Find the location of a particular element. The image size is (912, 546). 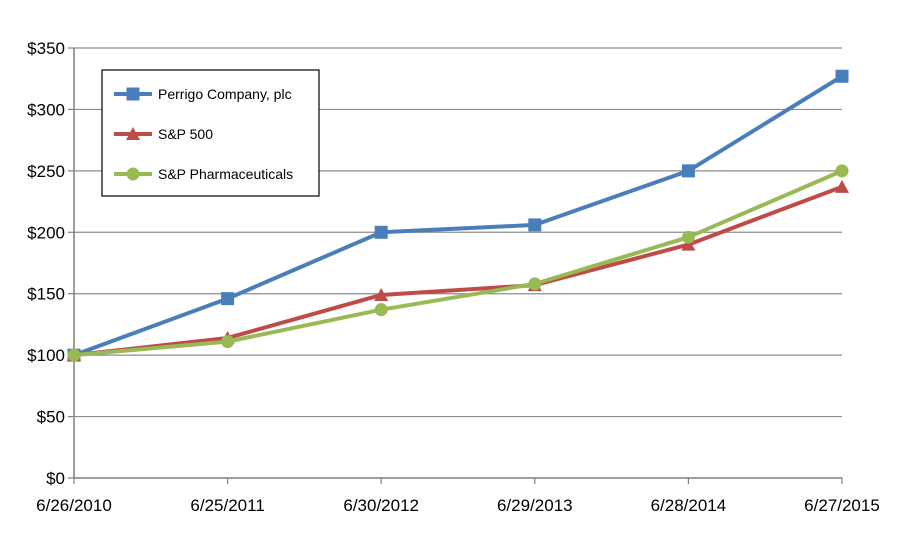

y-tick-label: $150 is located at coordinates (46, 294).